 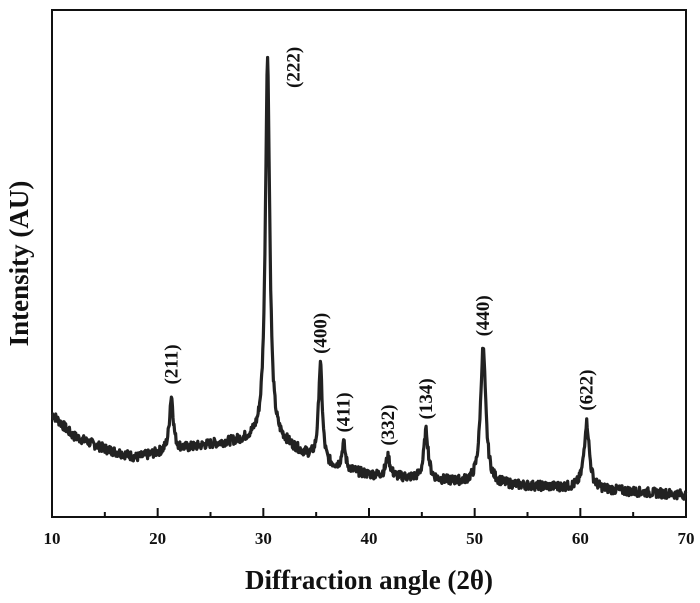 I want to click on y-axis-title: Intensity (AU), so click(x=19, y=264).